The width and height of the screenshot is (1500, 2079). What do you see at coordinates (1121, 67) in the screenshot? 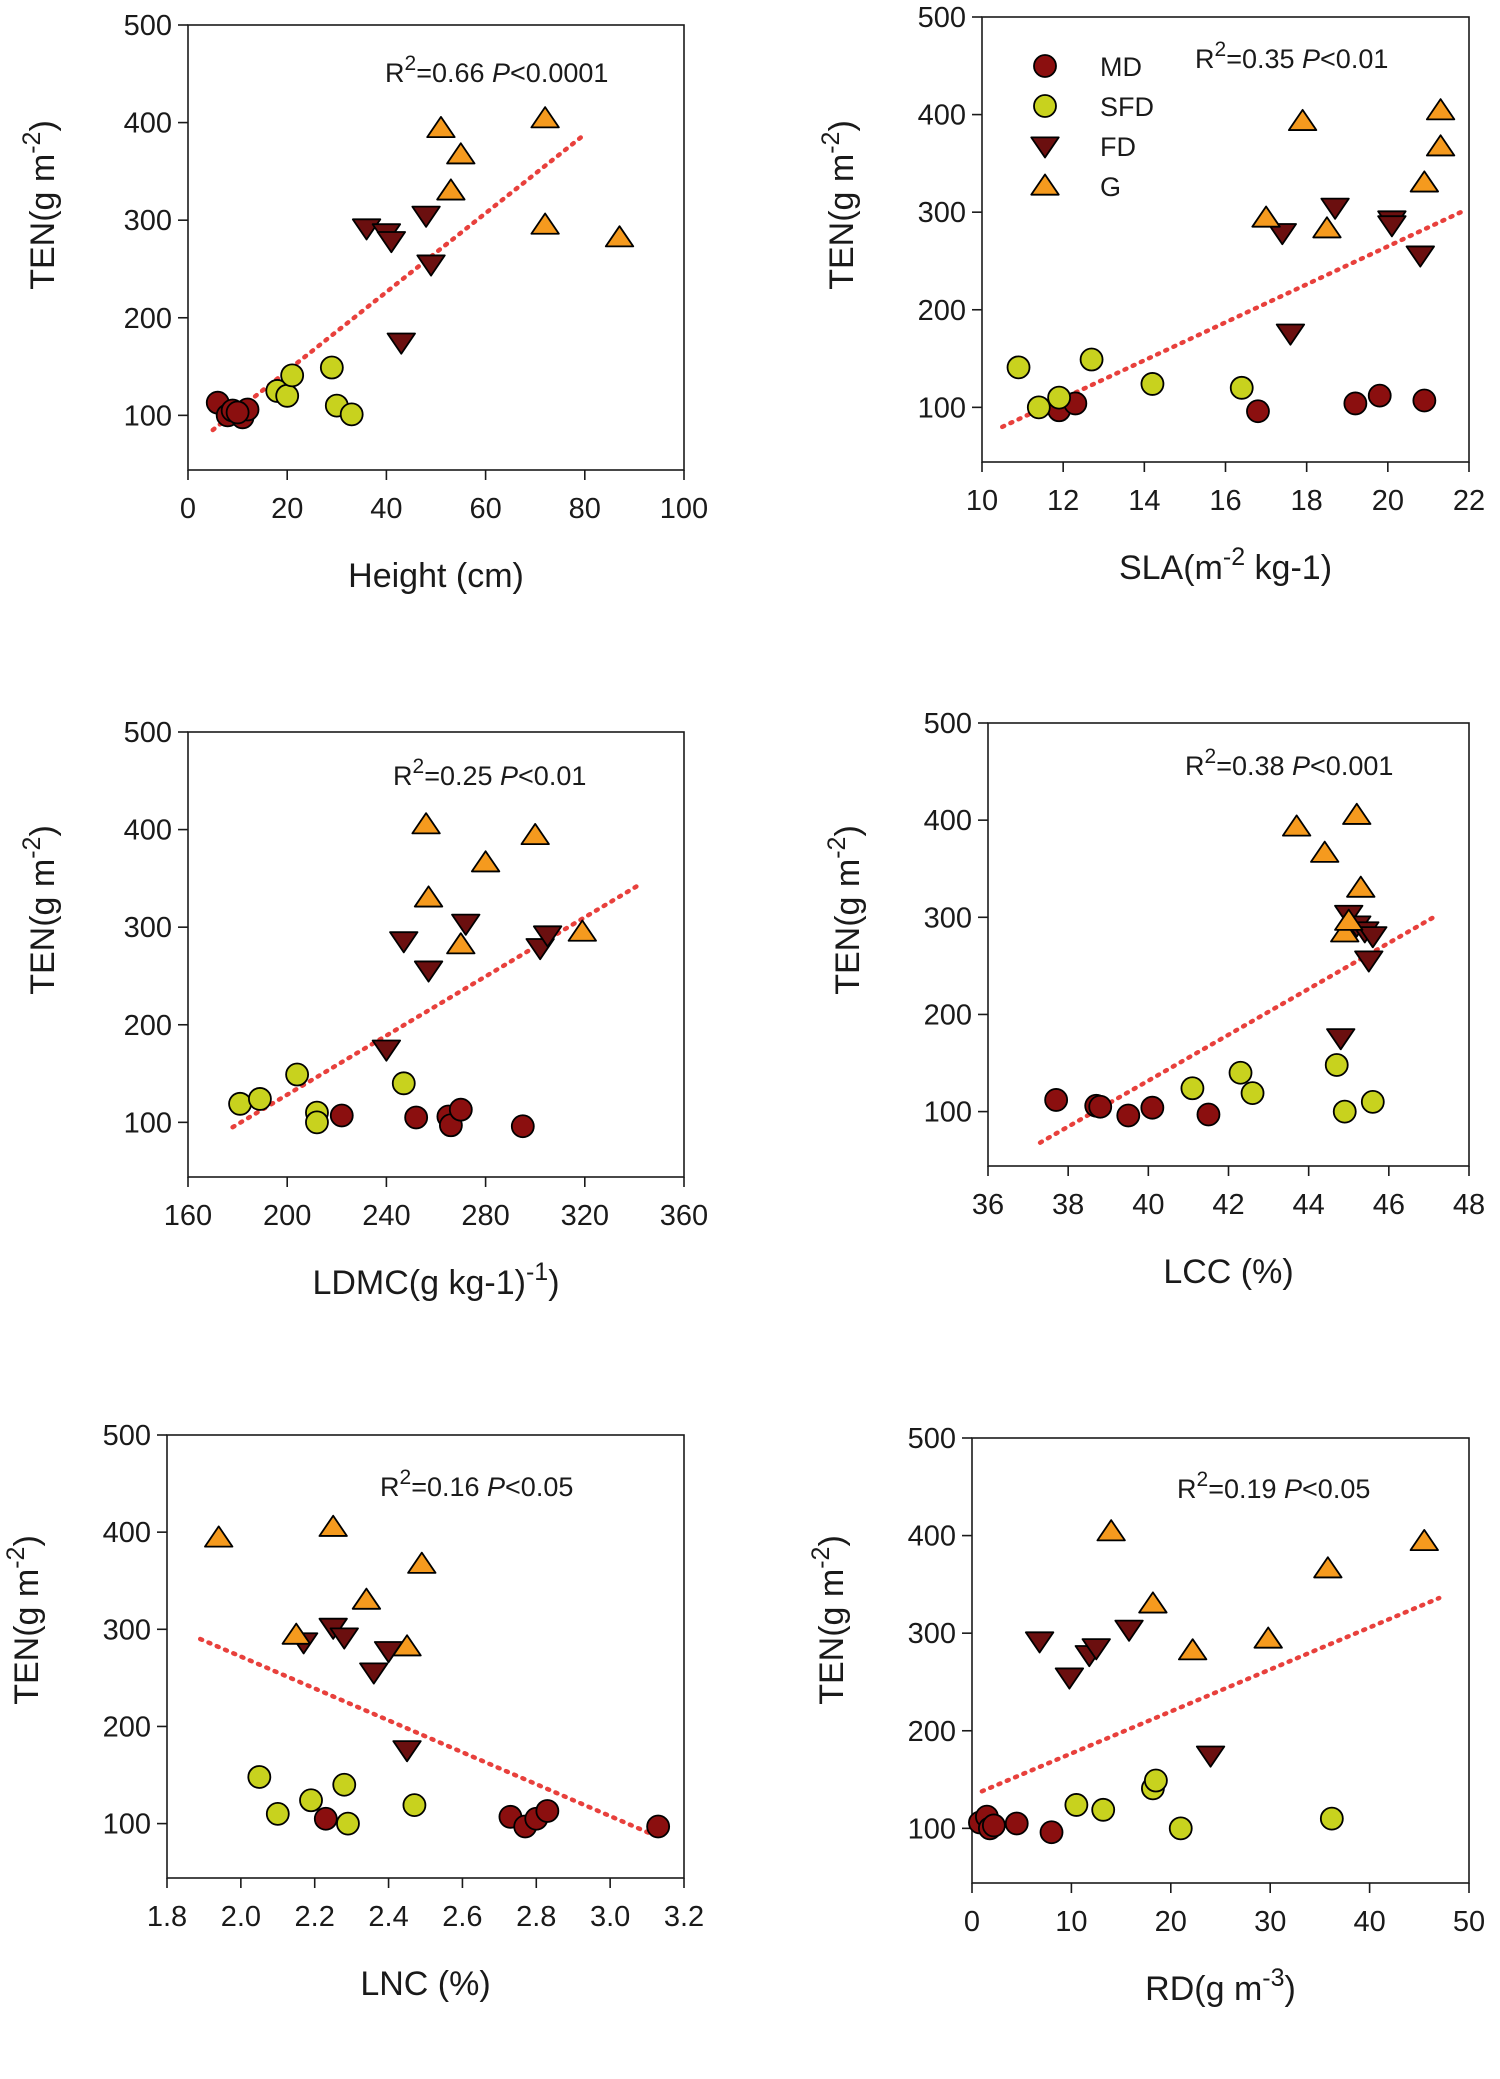
I see `legend-label-md: MD` at bounding box center [1121, 67].